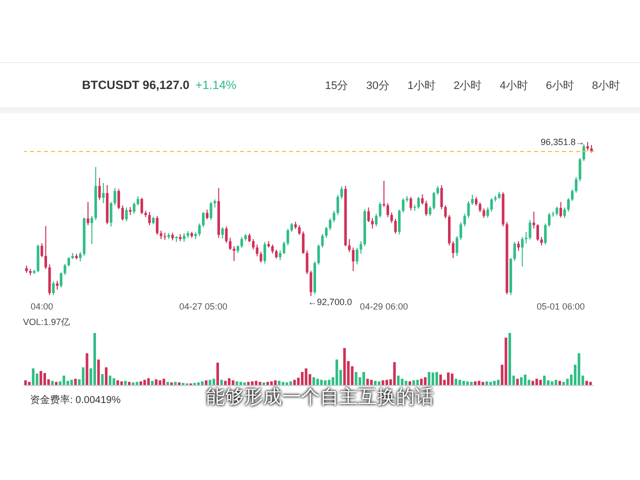  Describe the element at coordinates (378, 86) in the screenshot. I see `text: 30分` at that location.